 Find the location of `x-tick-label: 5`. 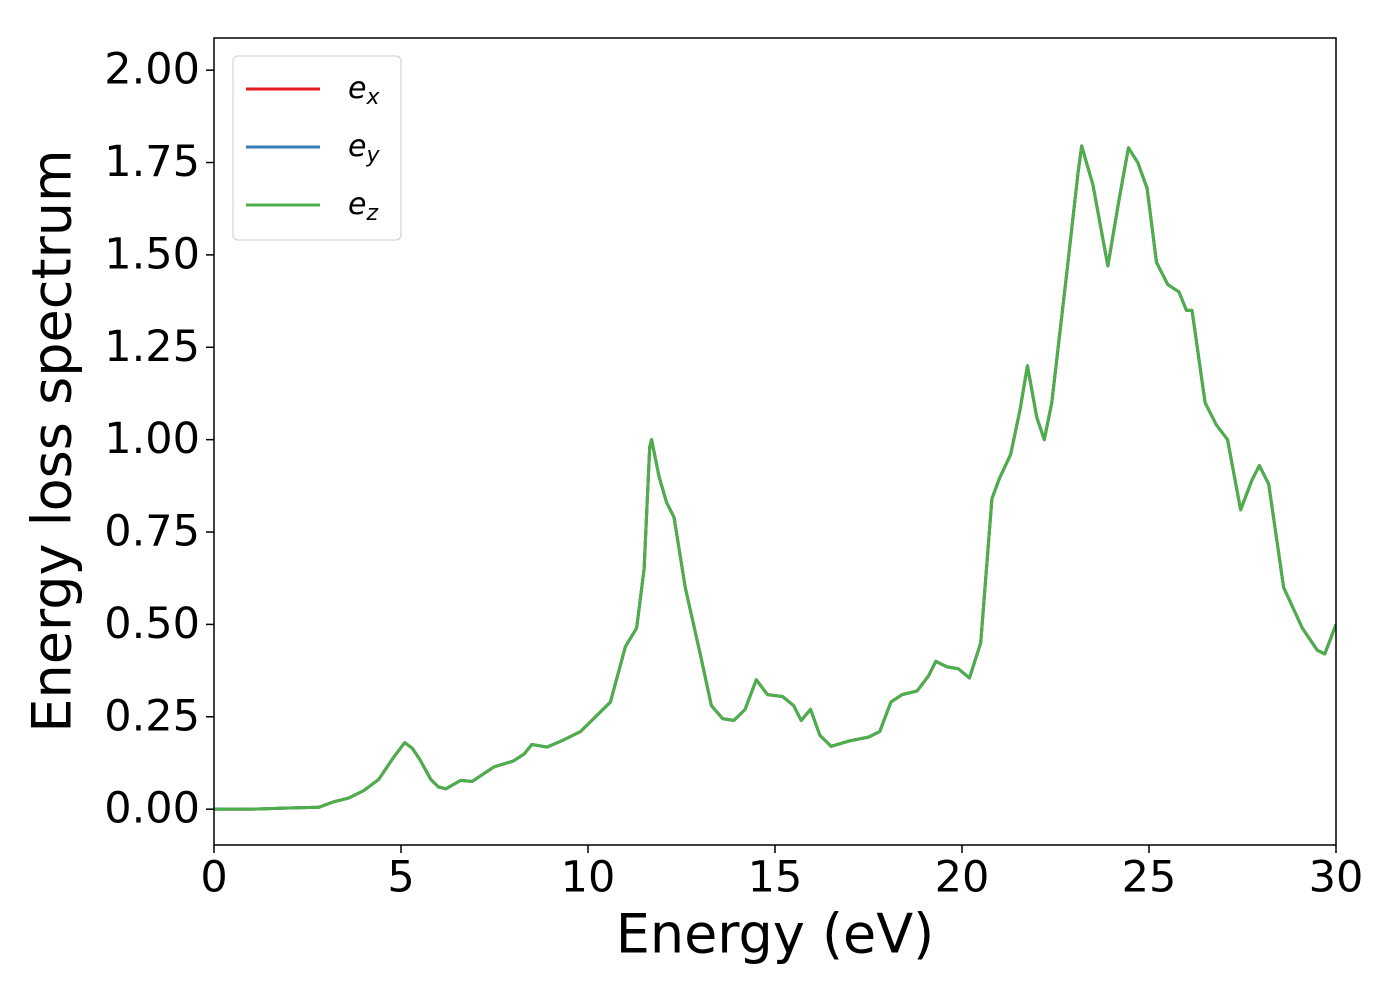

x-tick-label: 5 is located at coordinates (400, 878).